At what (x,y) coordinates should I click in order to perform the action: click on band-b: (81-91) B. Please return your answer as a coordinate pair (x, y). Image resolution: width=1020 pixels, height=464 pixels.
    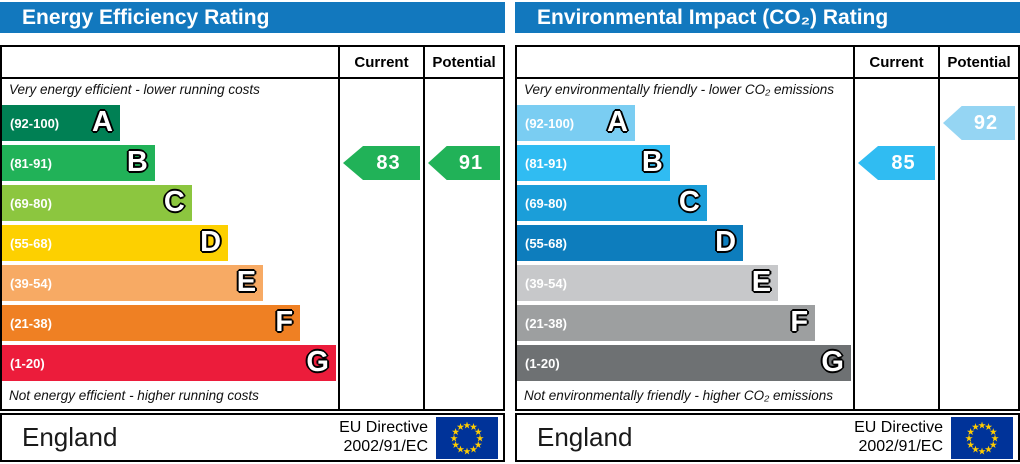
    Looking at the image, I should click on (593, 163).